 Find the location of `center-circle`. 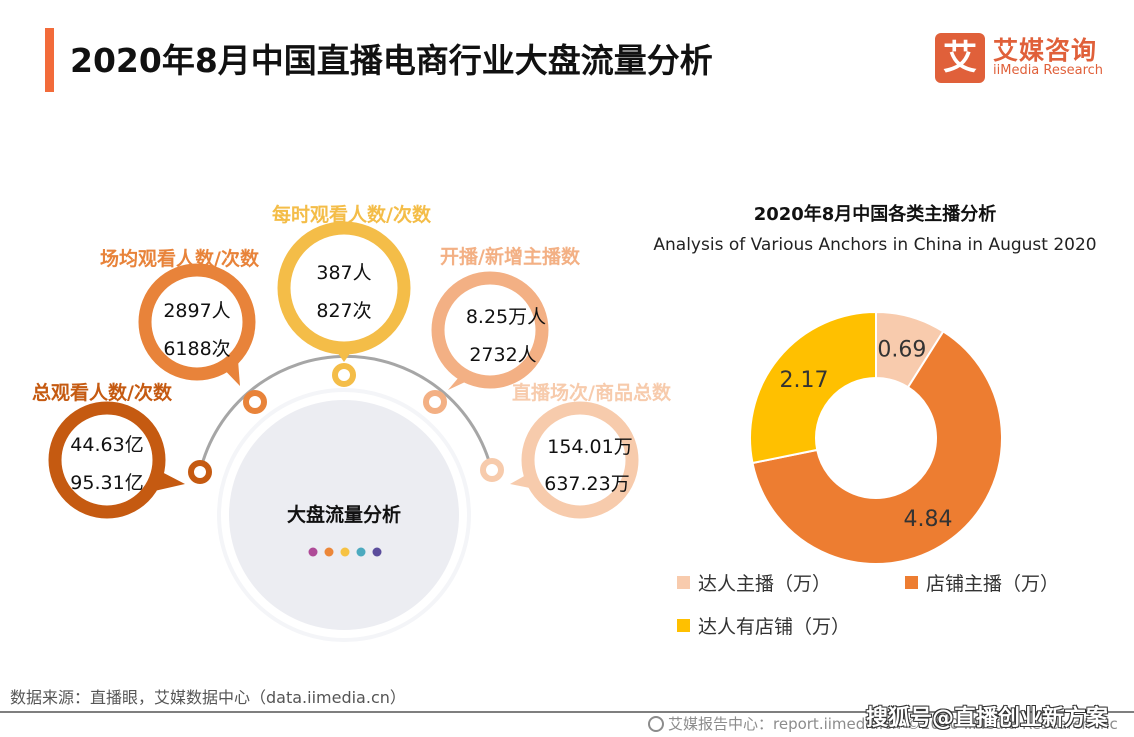

center-circle is located at coordinates (344, 515).